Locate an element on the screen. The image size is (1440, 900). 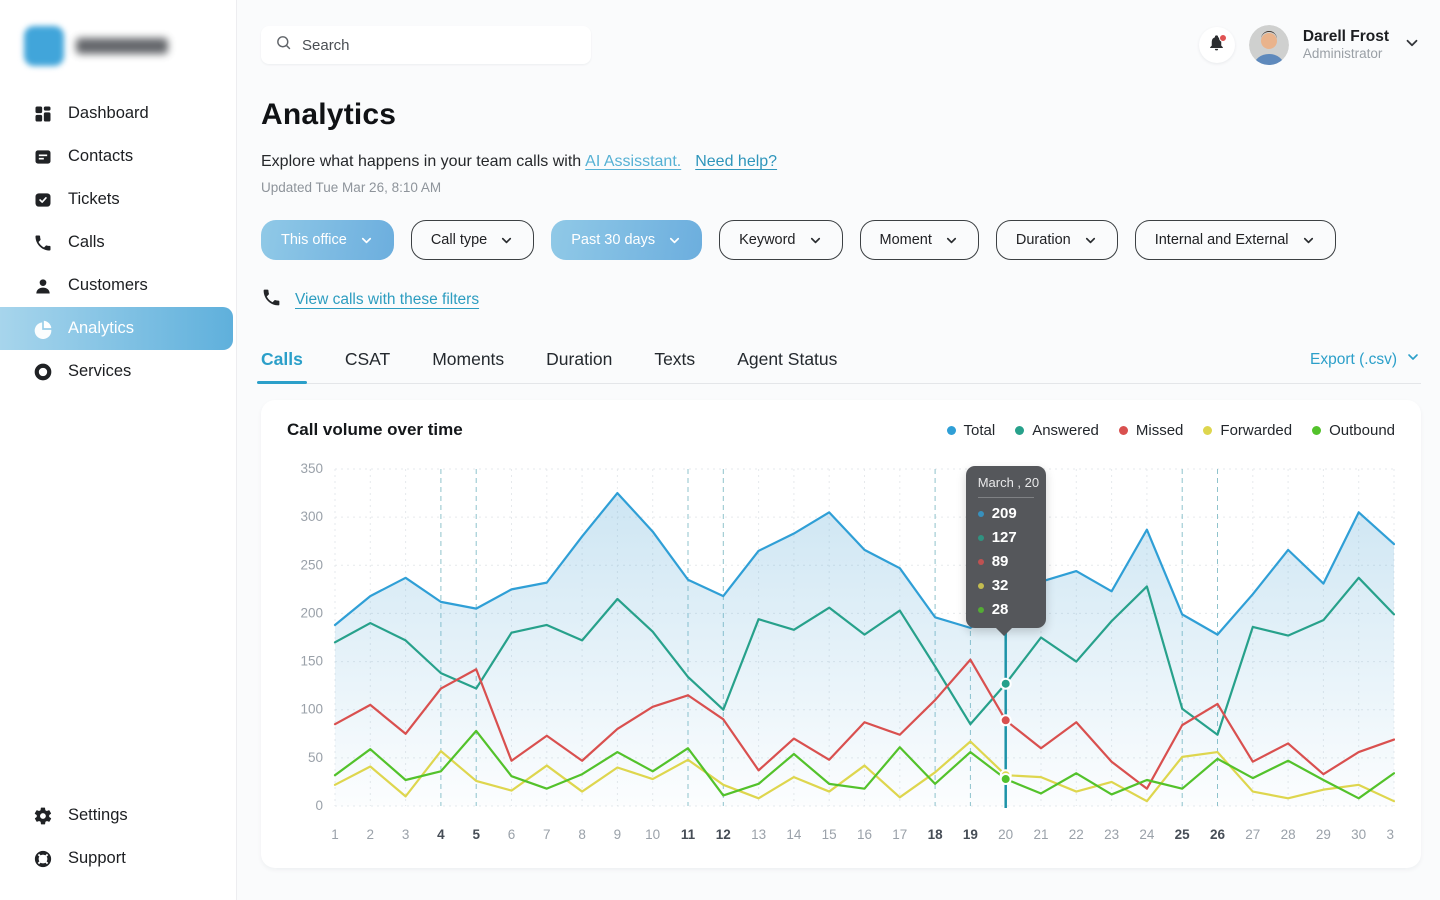
svg-text: 15 is located at coordinates (829, 834).